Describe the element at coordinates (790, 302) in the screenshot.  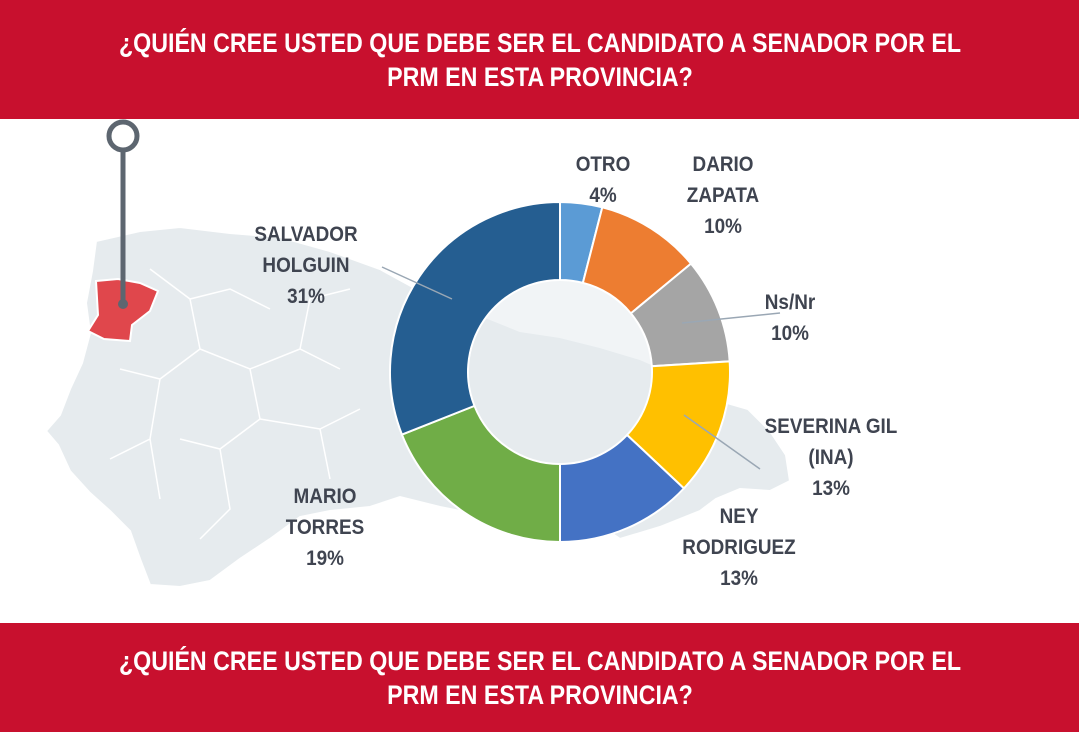
I see `label-name-line: Ns/Nr` at that location.